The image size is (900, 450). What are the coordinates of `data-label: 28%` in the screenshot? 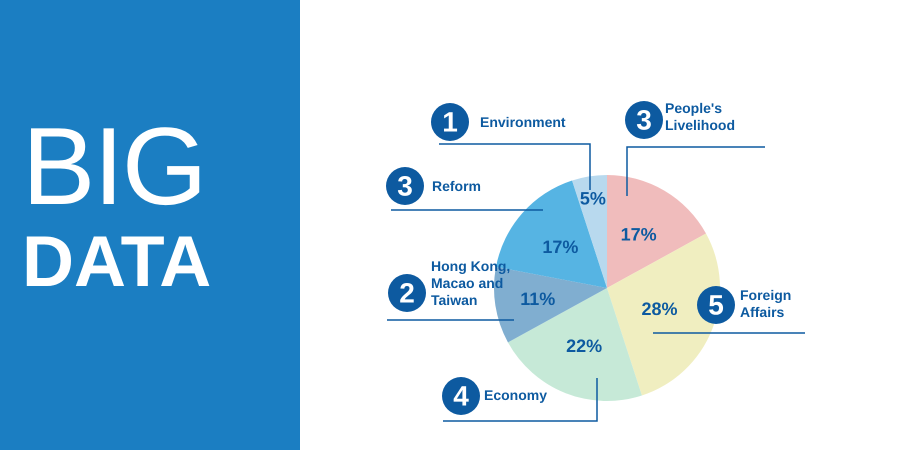 It's located at (660, 308).